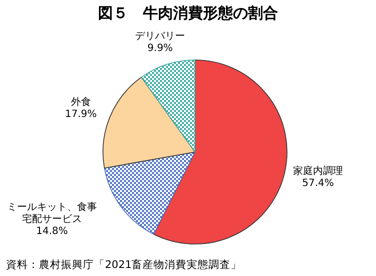 The height and width of the screenshot is (276, 376). What do you see at coordinates (160, 36) in the screenshot?
I see `slice-label: デリバリー` at bounding box center [160, 36].